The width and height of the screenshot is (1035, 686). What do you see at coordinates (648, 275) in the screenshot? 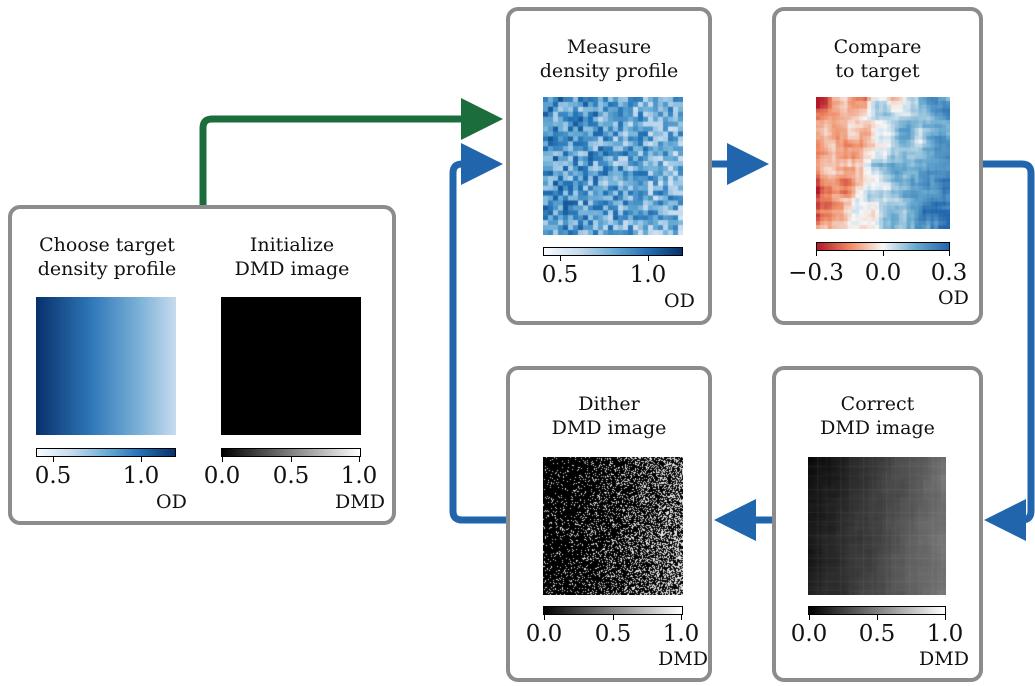
I see `measure-tick-2: 1.0` at bounding box center [648, 275].